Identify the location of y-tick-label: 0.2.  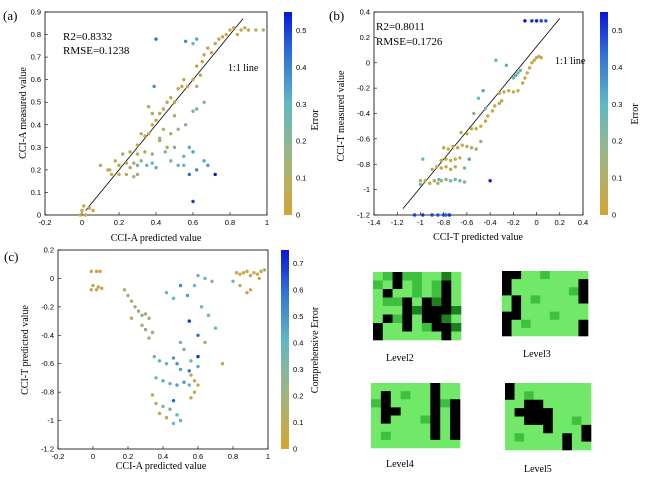
(49, 250).